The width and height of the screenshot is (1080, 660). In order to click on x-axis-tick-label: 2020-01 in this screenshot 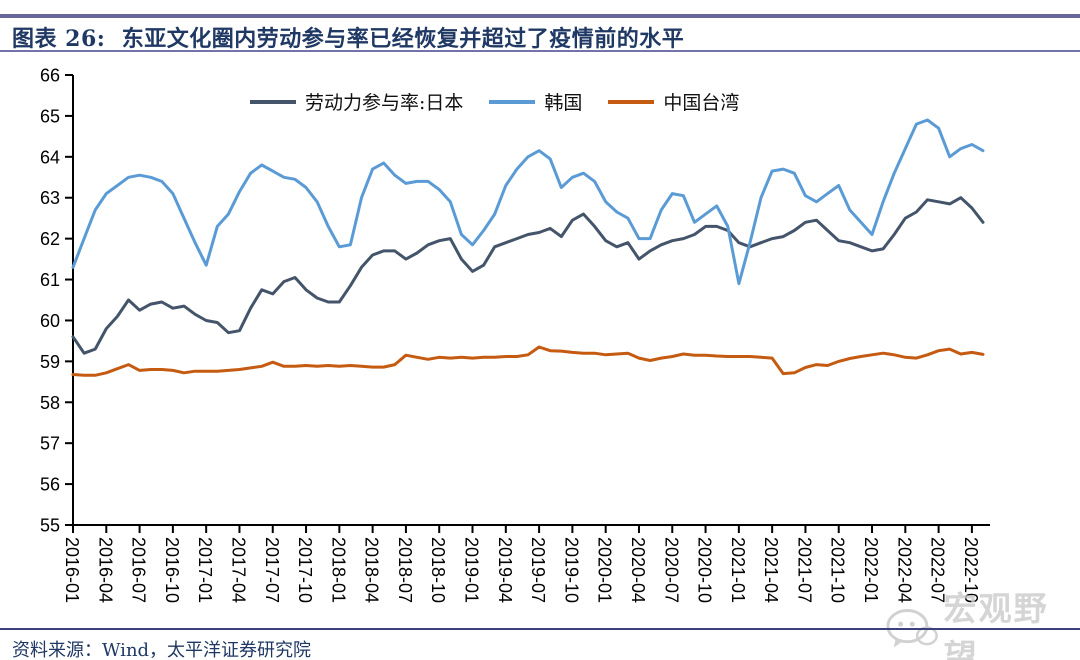, I will do `click(605, 570)`.